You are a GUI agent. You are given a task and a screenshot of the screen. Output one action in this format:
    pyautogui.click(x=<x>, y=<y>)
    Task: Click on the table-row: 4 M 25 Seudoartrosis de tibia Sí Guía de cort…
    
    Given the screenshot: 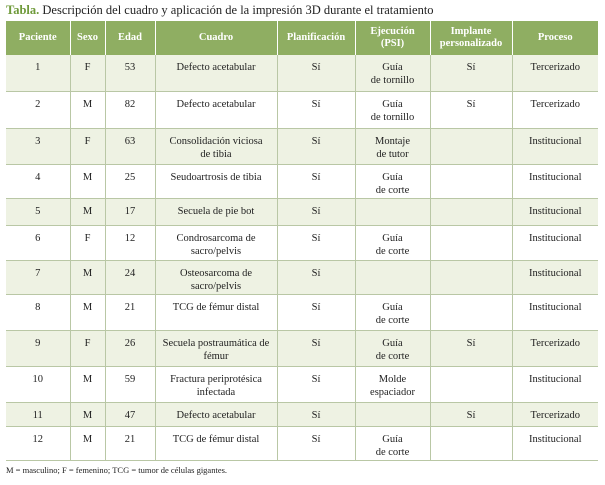 What is the action you would take?
    pyautogui.click(x=302, y=181)
    